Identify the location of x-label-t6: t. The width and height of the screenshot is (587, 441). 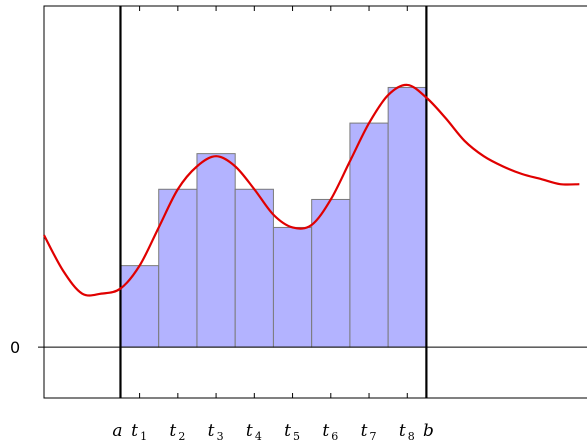
(325, 431).